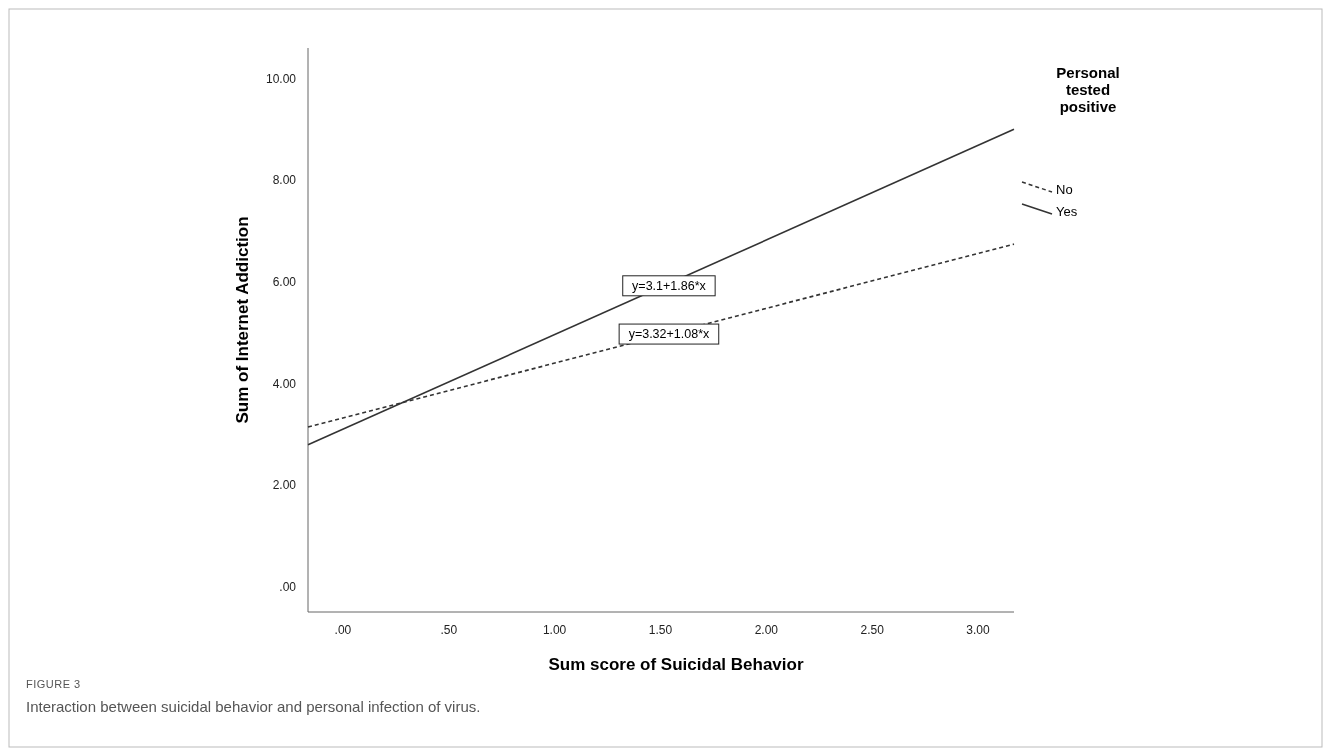 The height and width of the screenshot is (756, 1331). Describe the element at coordinates (554, 630) in the screenshot. I see `x-tick-label: 1.00` at that location.